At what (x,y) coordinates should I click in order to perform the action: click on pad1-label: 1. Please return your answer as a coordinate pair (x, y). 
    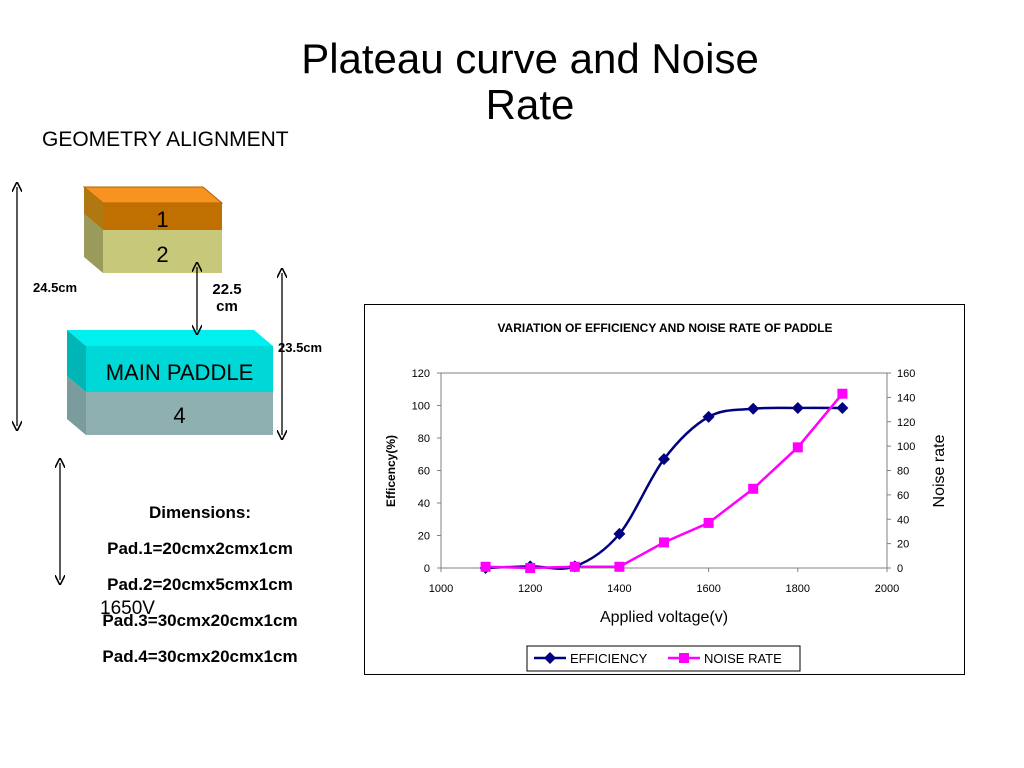
    Looking at the image, I should click on (162, 219).